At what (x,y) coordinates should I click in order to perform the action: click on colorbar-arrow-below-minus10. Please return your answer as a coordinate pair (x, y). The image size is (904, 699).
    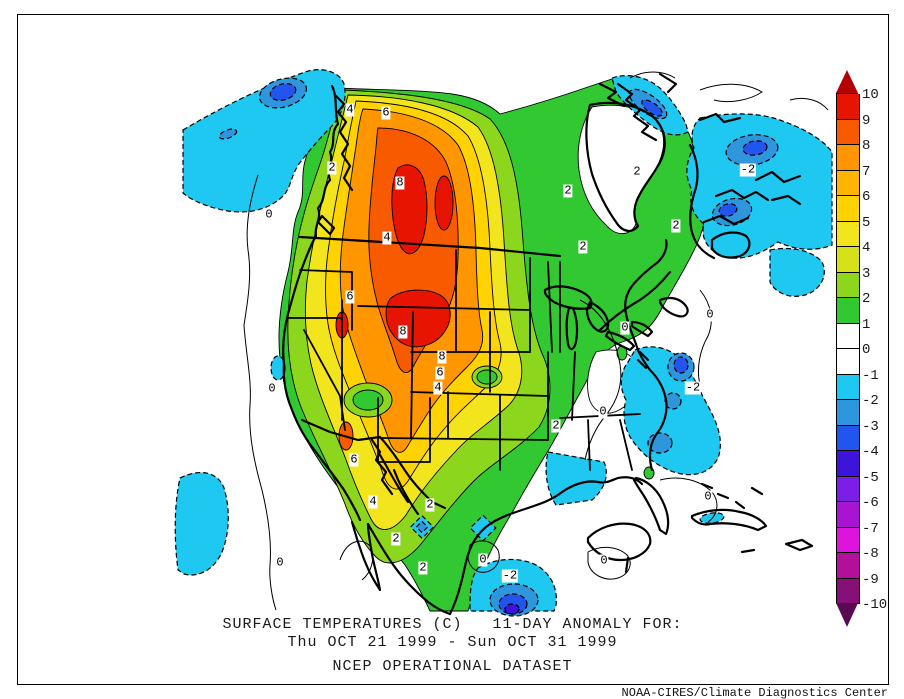
    Looking at the image, I should click on (847, 615).